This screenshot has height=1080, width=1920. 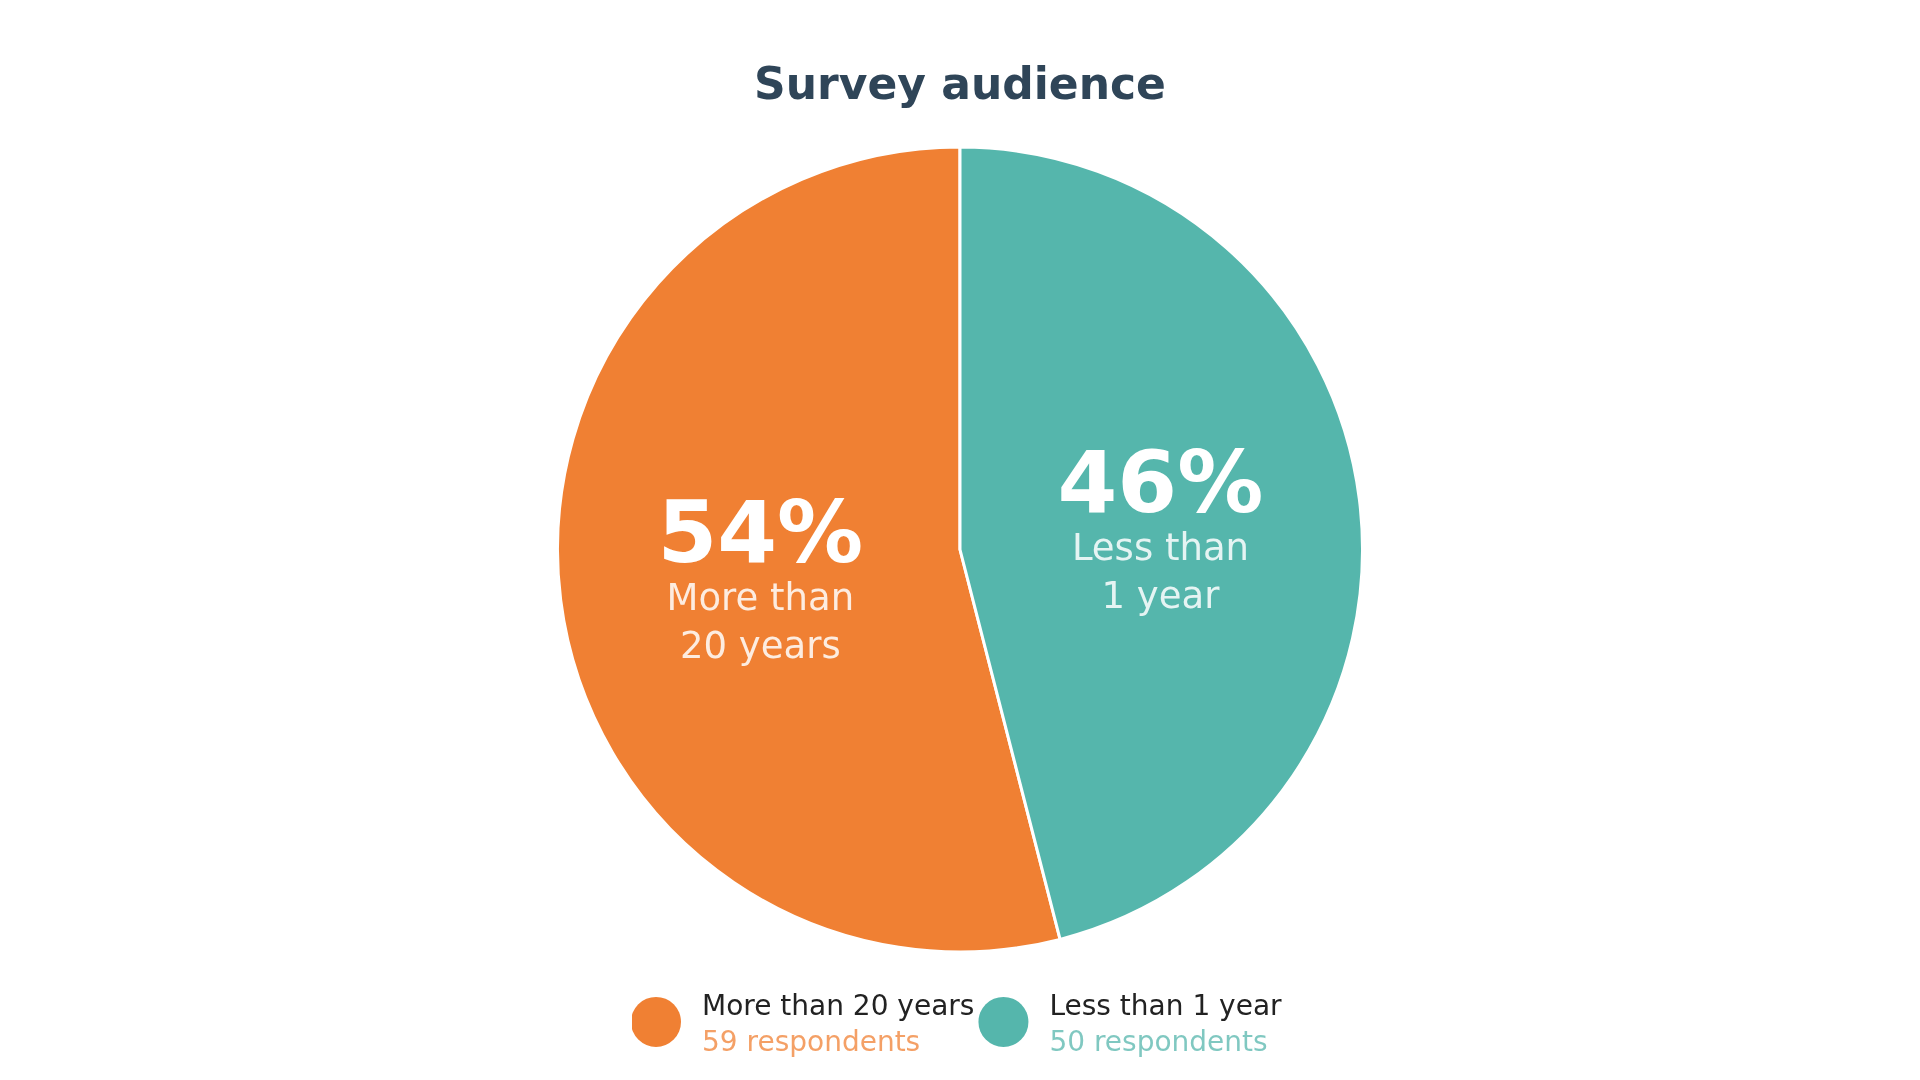 I want to click on slice-label: More than 20 years, so click(x=760, y=622).